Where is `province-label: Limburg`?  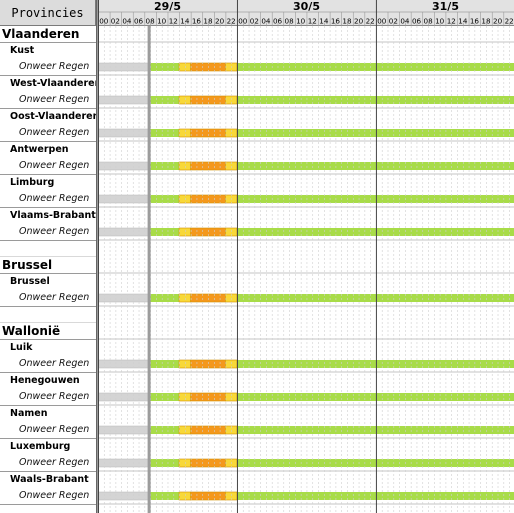 province-label: Limburg is located at coordinates (32, 182).